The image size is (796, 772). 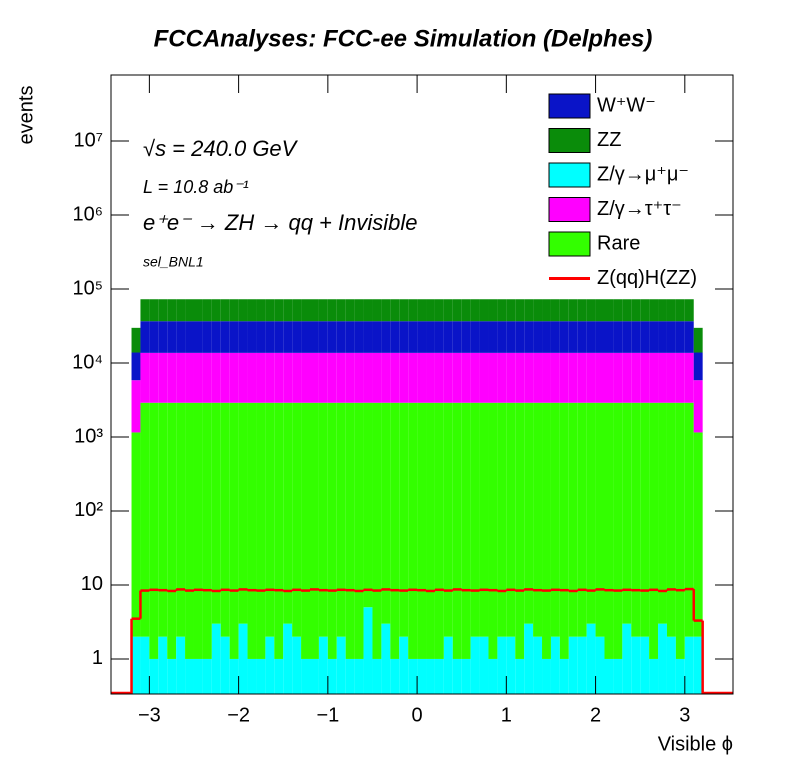 I want to click on legend-label: Z/γ→μ⁺μ⁻, so click(x=643, y=174).